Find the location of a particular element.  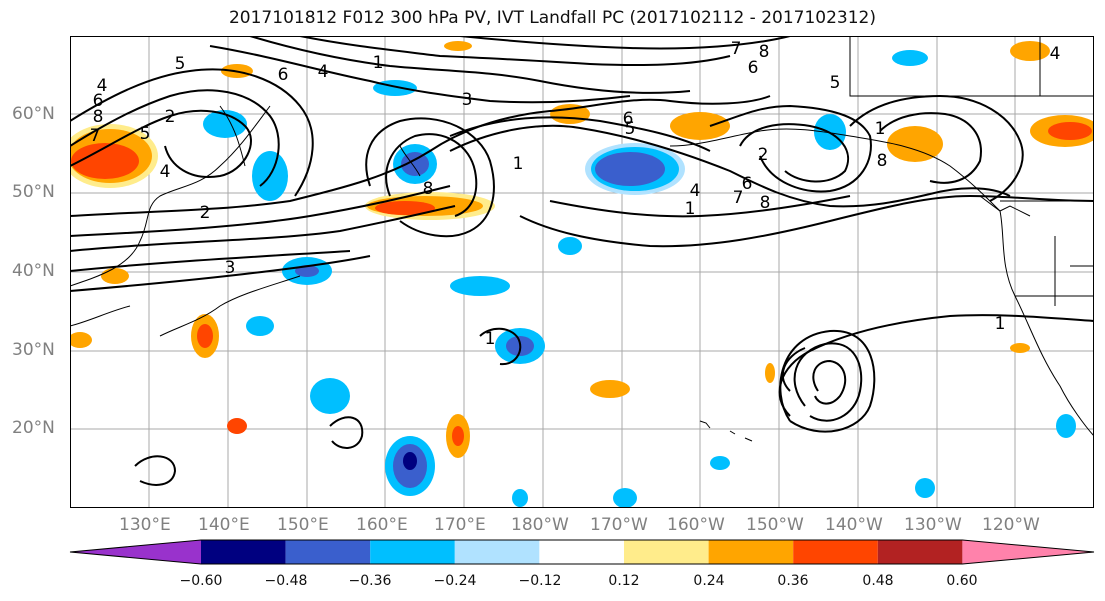

lat-label: 20°N is located at coordinates (33, 428).